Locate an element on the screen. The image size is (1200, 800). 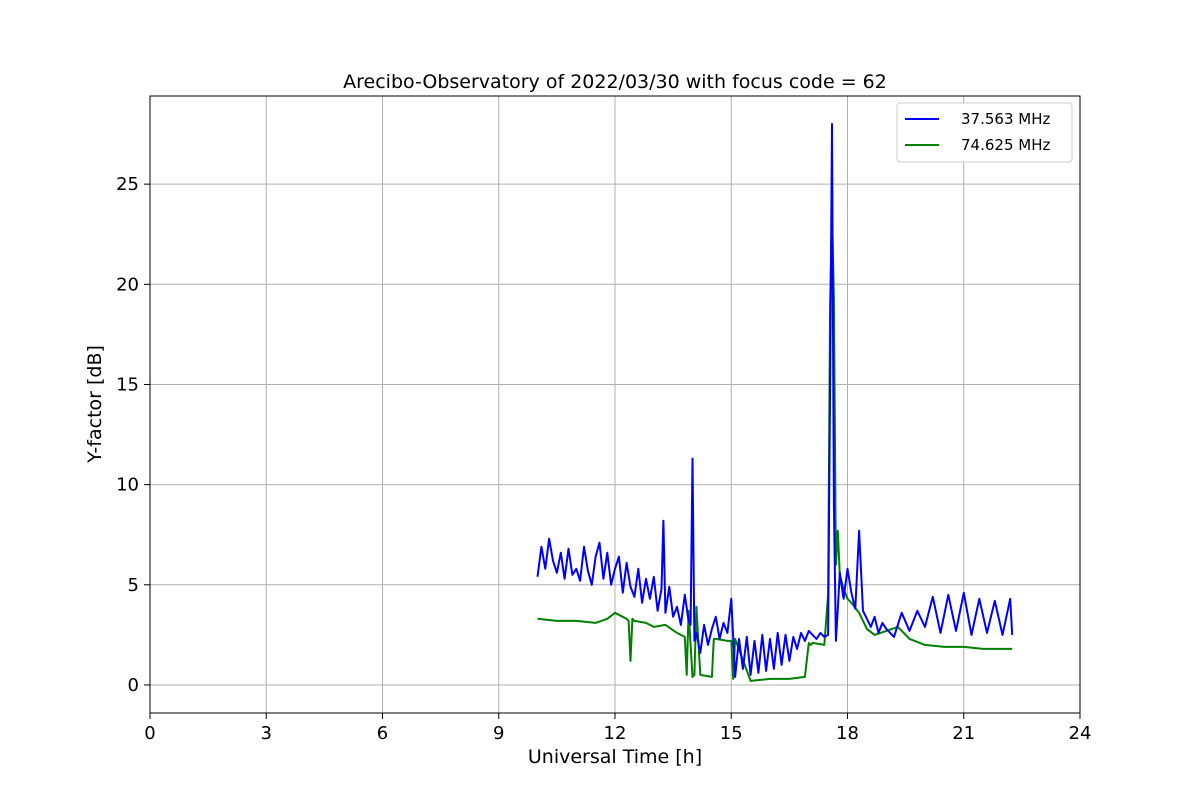
legend-label-series-2: 74.625 MHz is located at coordinates (1005, 145).